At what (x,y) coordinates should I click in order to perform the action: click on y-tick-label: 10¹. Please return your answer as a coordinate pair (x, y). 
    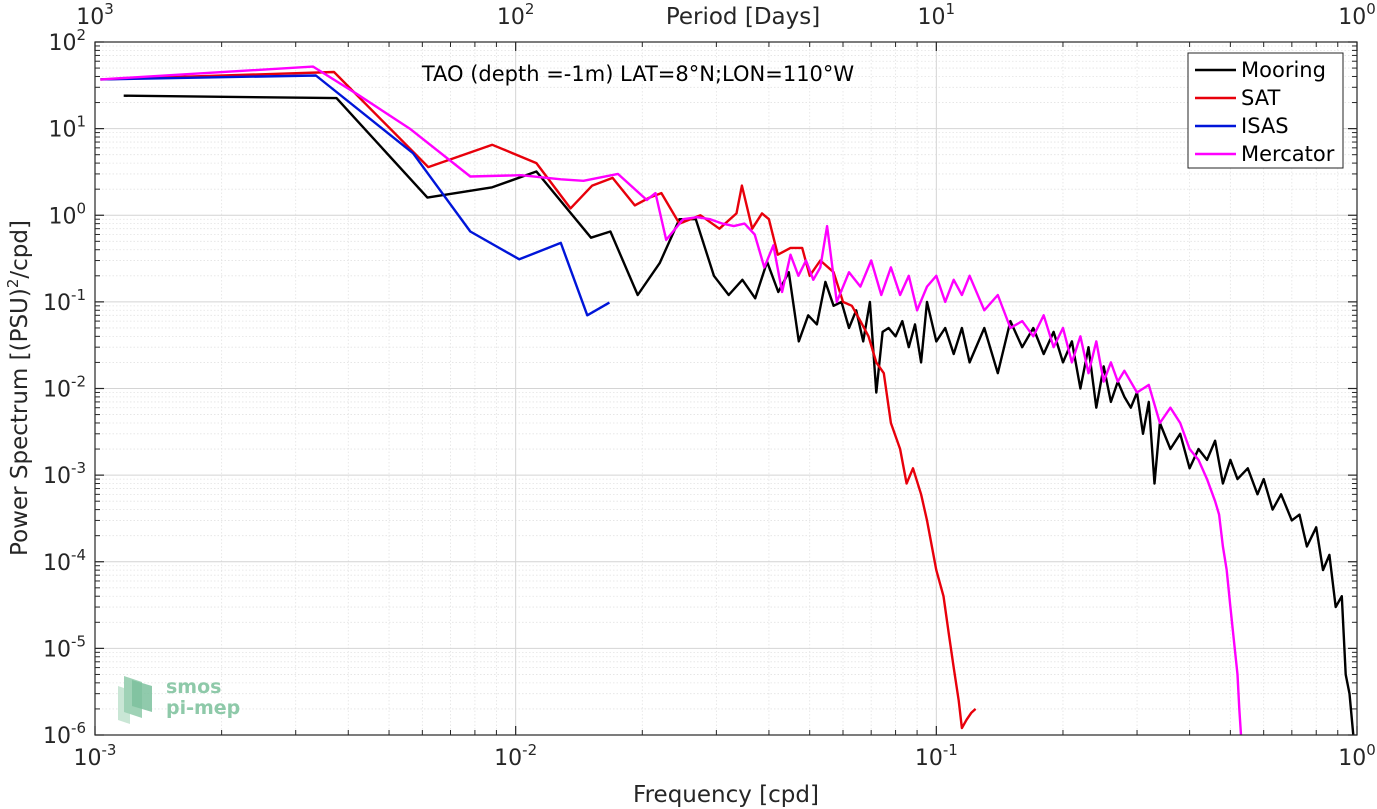
    Looking at the image, I should click on (67, 128).